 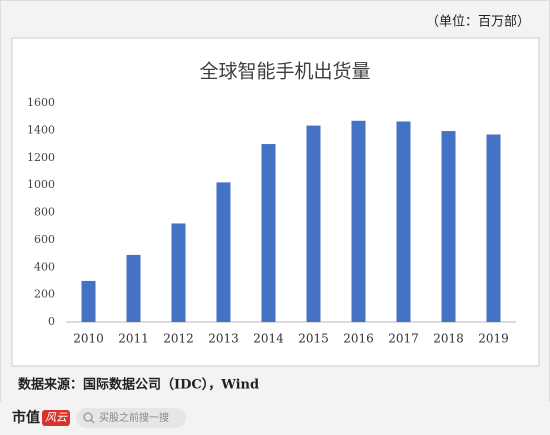 I want to click on search-icon, so click(x=88, y=417).